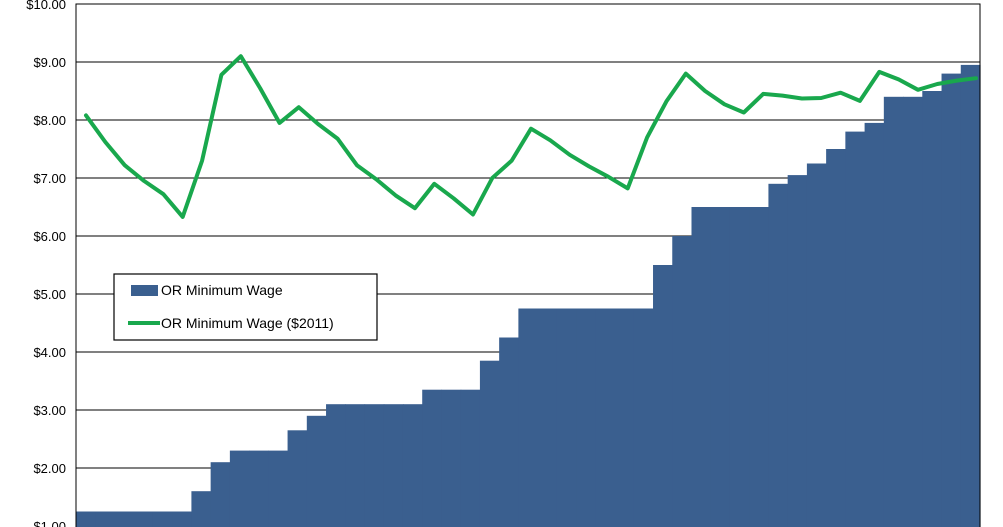 Image resolution: width=1003 pixels, height=527 pixels. What do you see at coordinates (49, 468) in the screenshot?
I see `y-tick-label: $2.00` at bounding box center [49, 468].